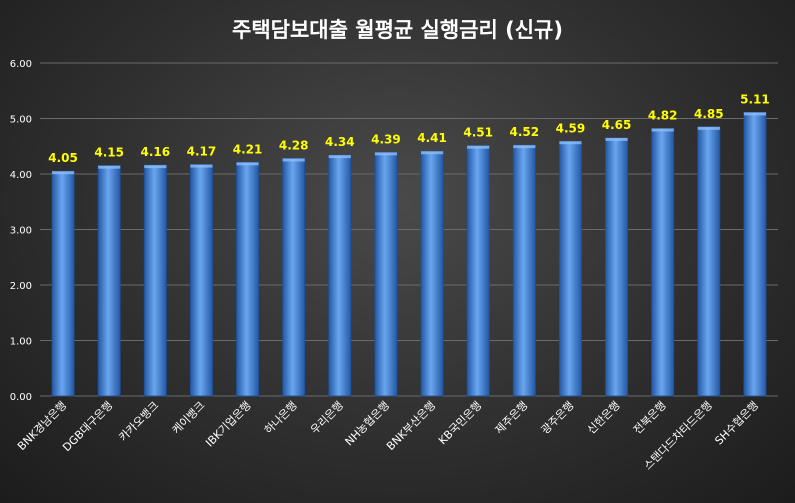 The width and height of the screenshot is (795, 503). Describe the element at coordinates (432, 138) in the screenshot. I see `data-label: 4.41` at that location.